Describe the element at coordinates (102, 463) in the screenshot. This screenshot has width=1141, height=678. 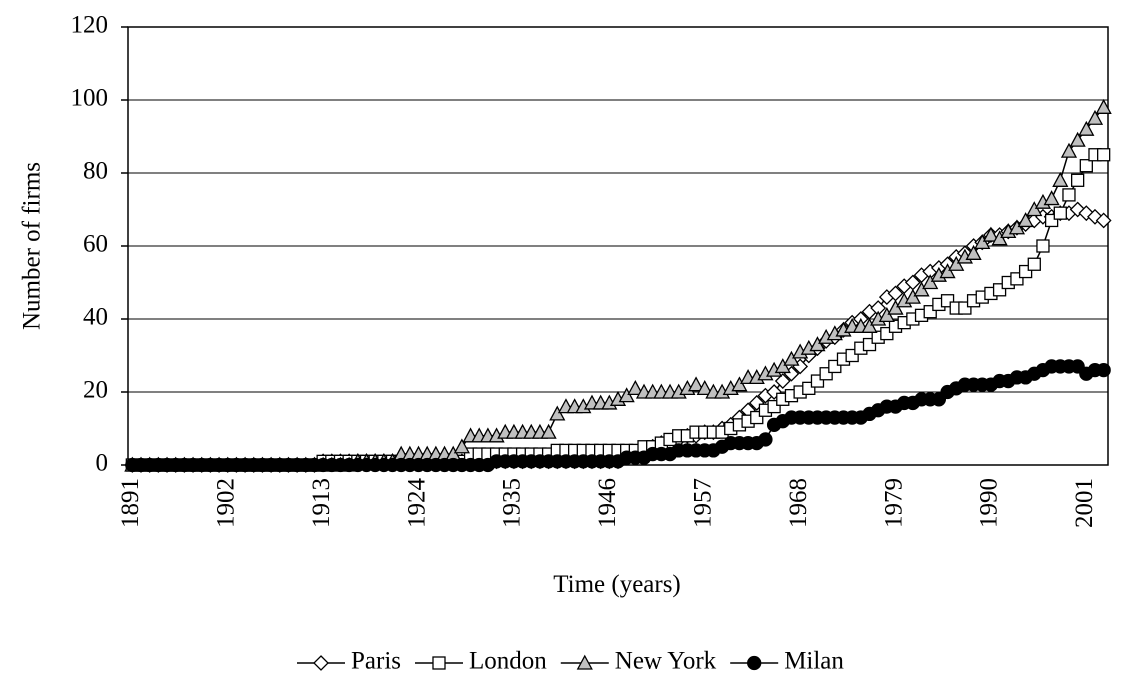
I see `y-tick-label: 0` at that location.